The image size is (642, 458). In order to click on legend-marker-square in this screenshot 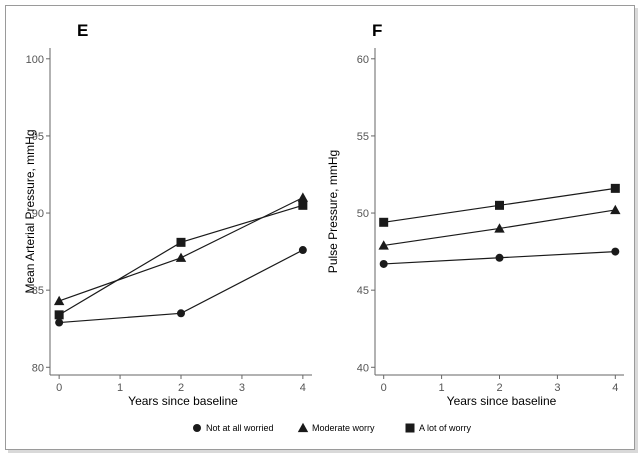, I will do `click(410, 428)`.